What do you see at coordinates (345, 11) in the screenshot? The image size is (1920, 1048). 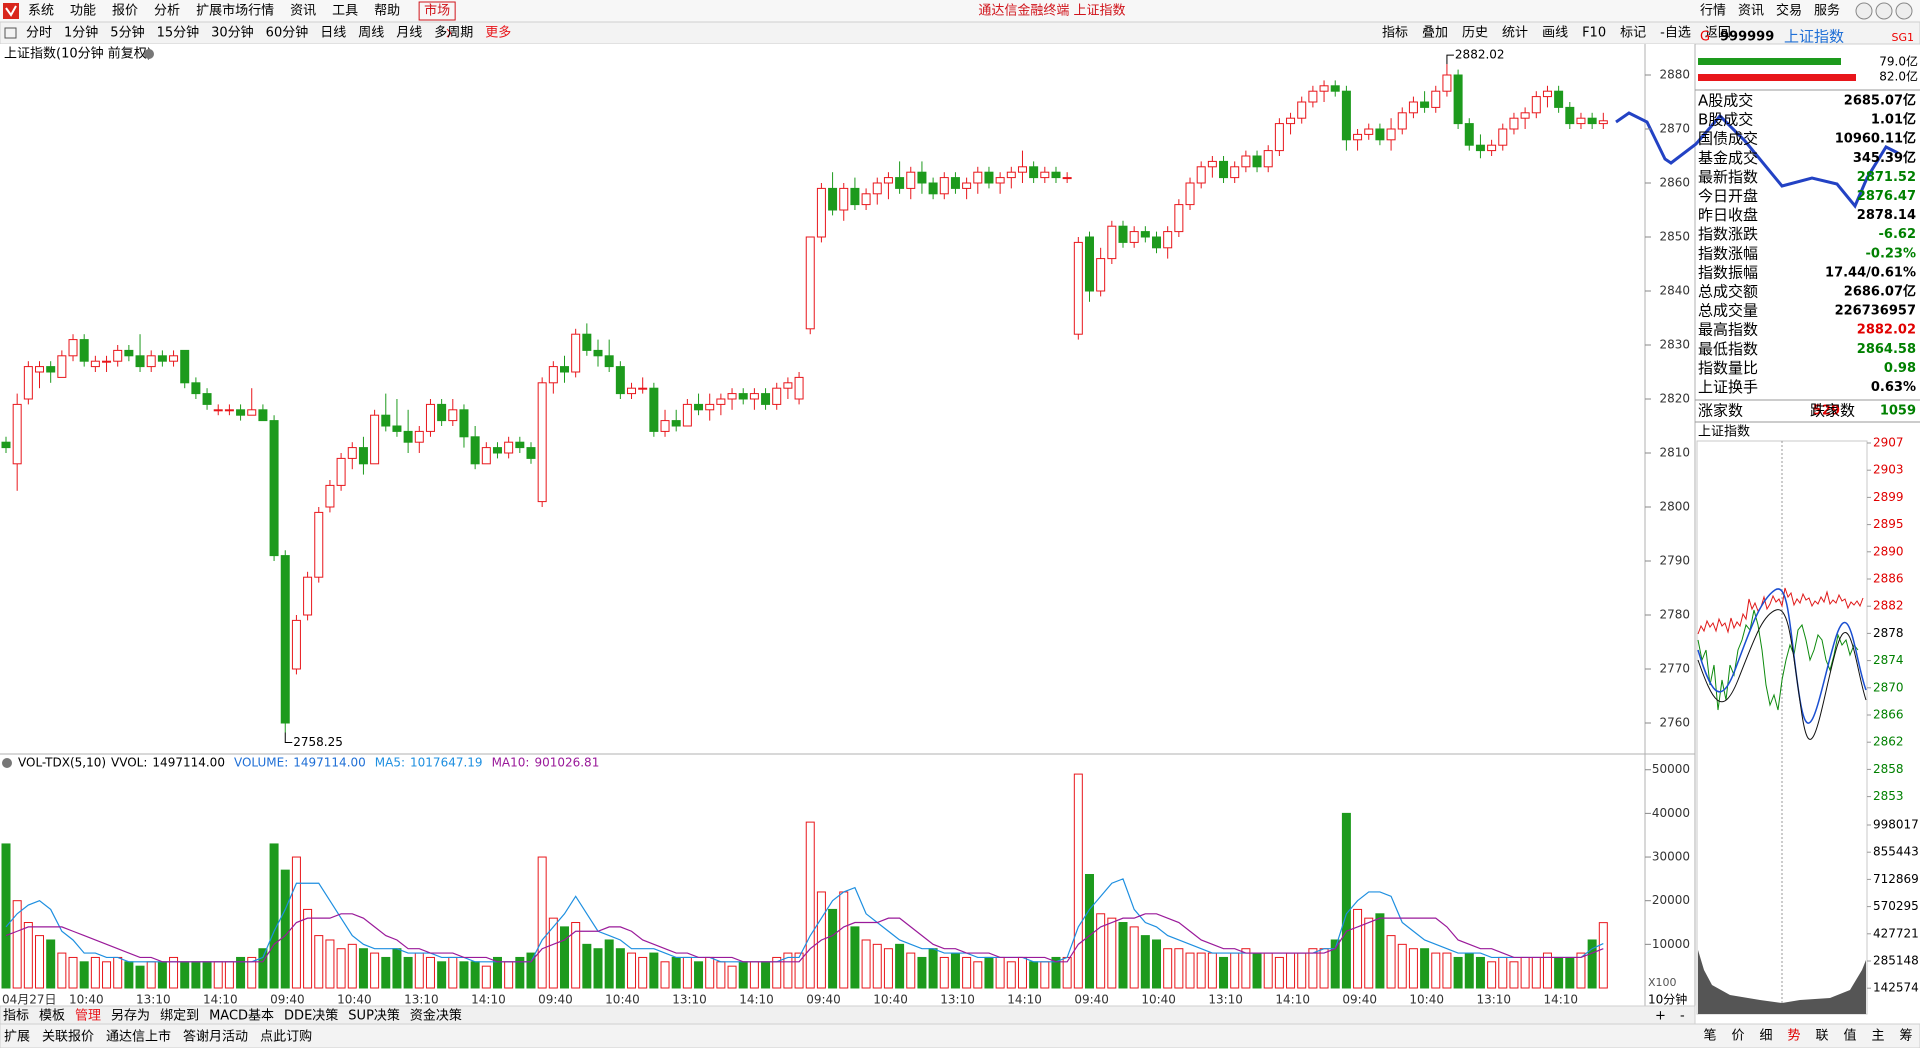 I see `menu-item: 工具` at bounding box center [345, 11].